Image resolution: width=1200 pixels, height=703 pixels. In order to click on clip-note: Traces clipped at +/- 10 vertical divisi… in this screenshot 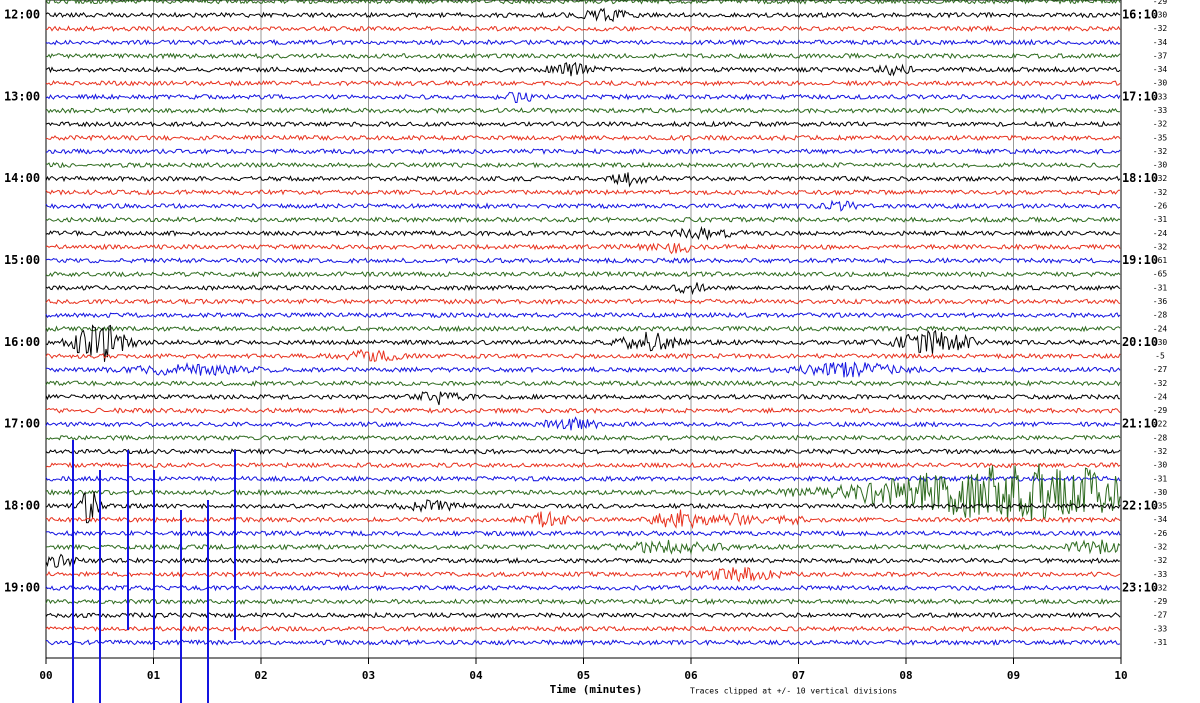, I will do `click(793, 691)`.